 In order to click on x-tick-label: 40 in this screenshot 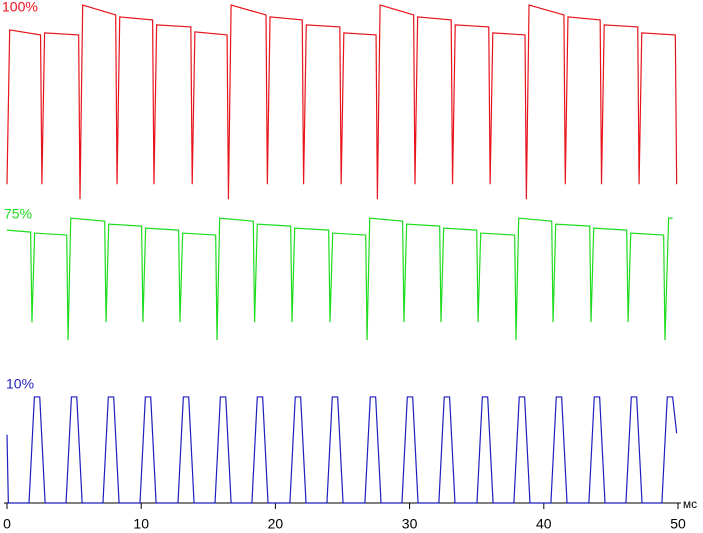, I will do `click(544, 524)`.